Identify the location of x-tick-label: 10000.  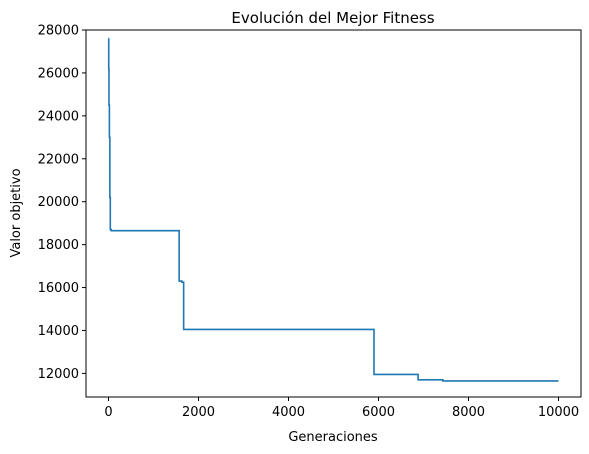
(558, 412).